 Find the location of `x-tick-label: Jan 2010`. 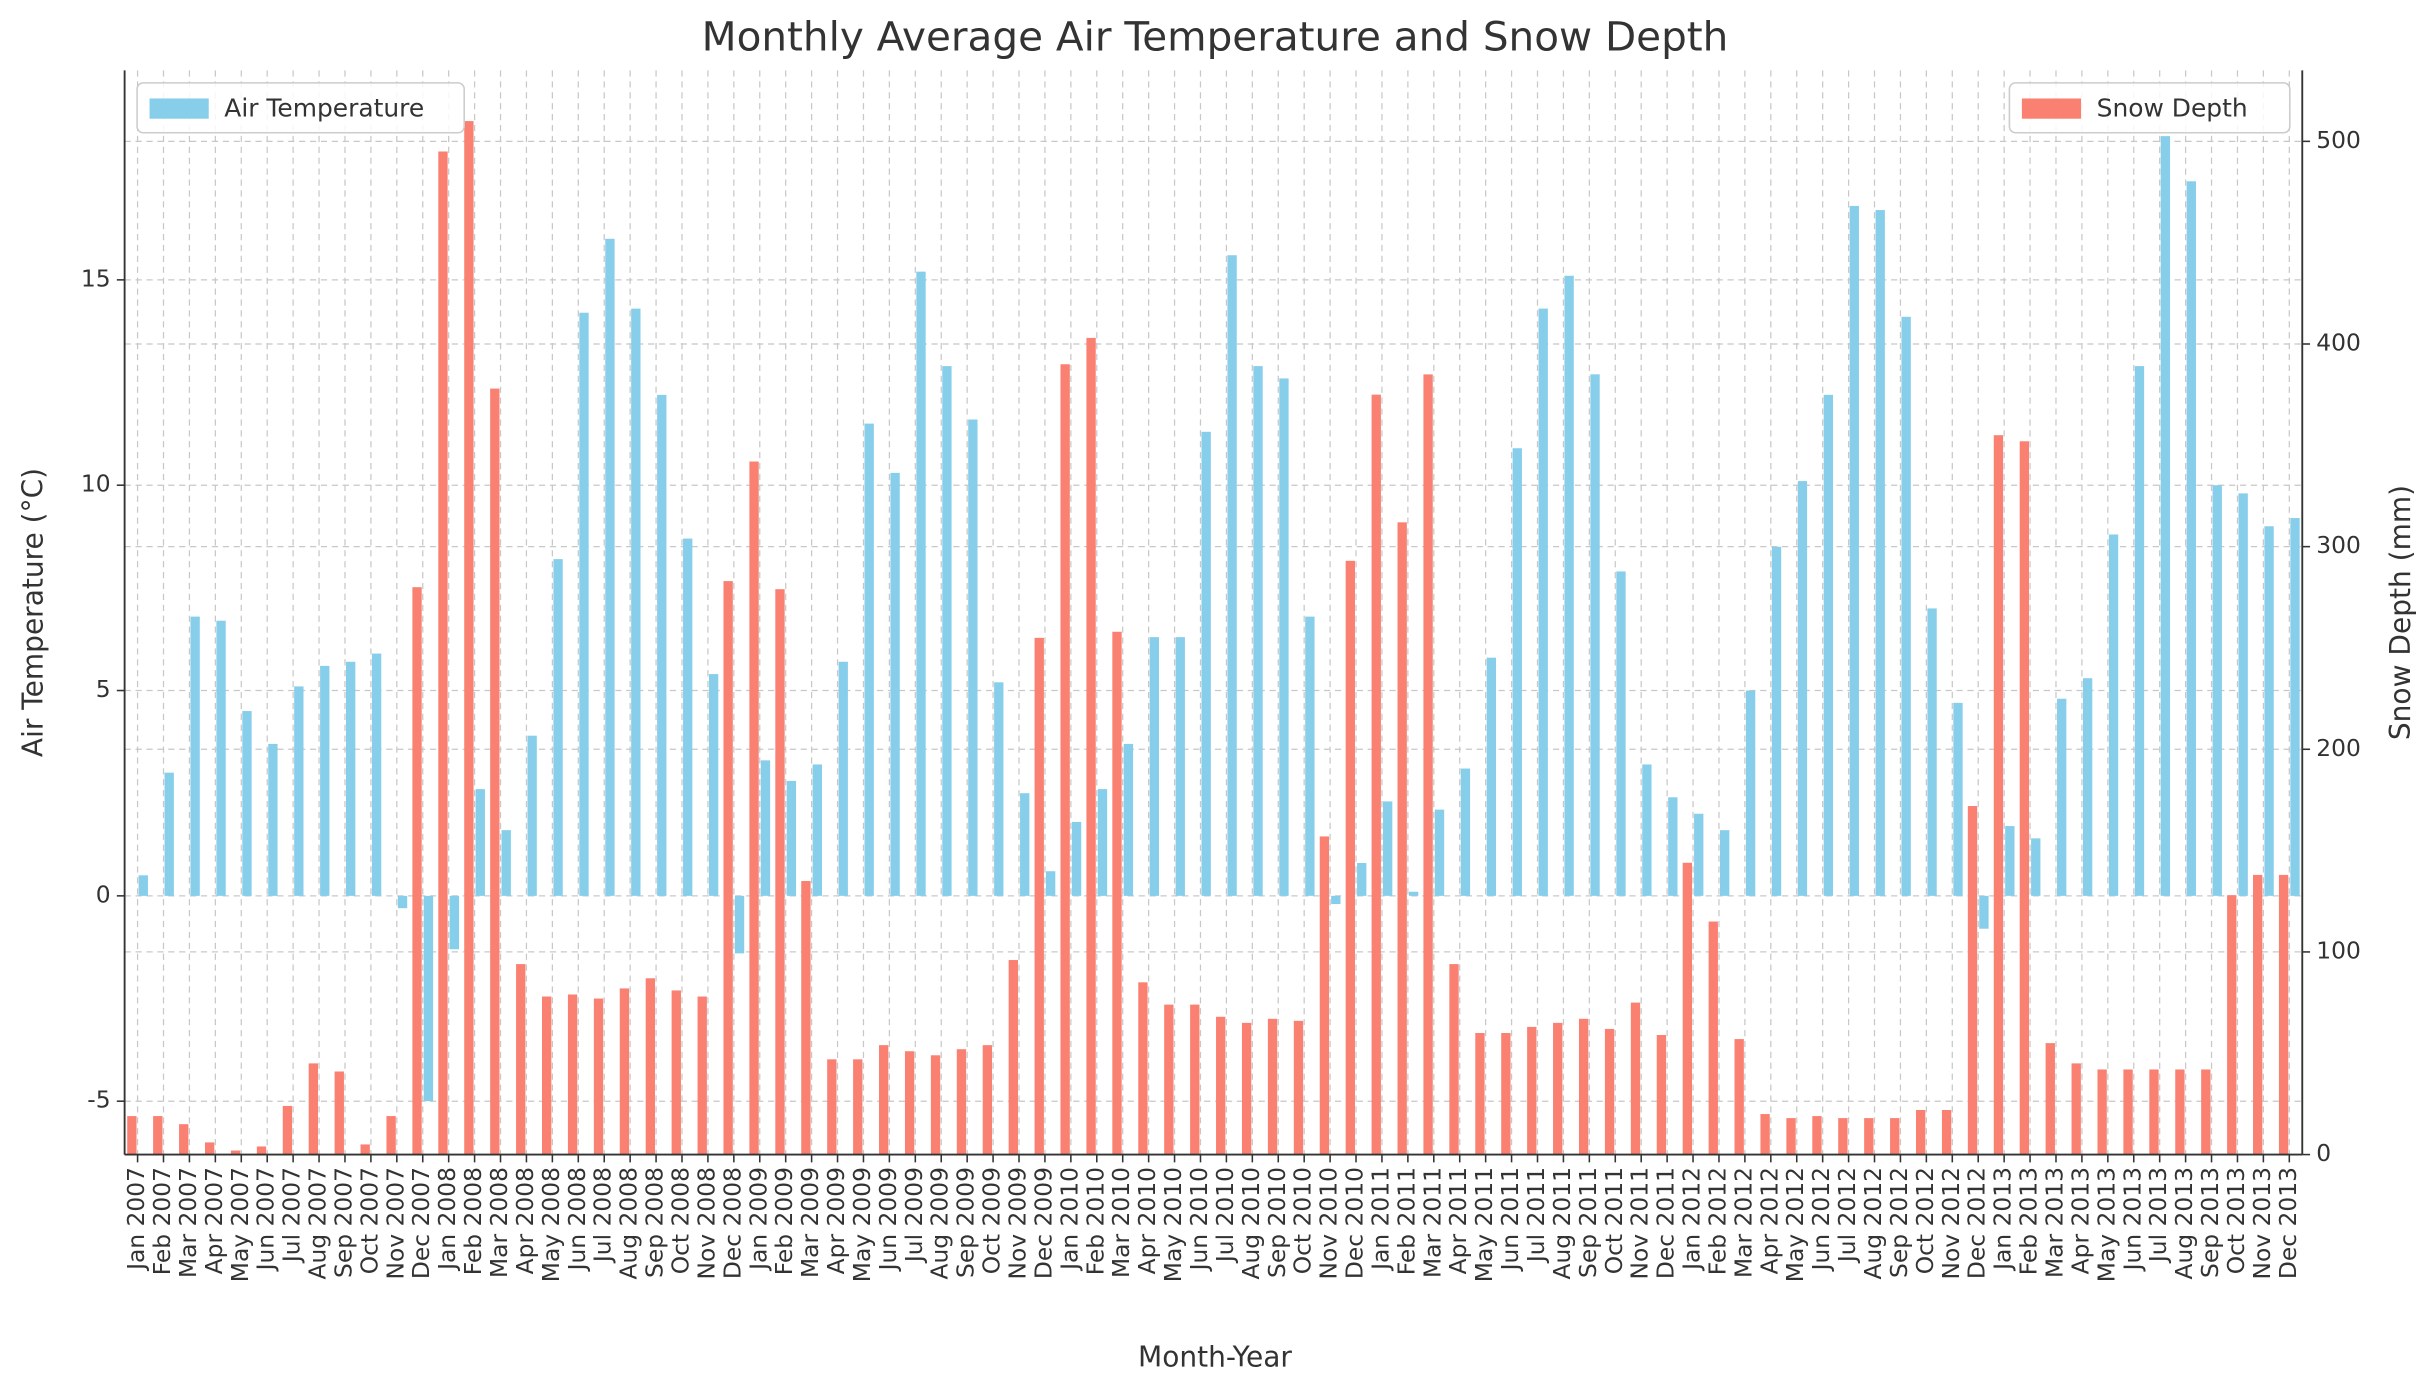

x-tick-label: Jan 2010 is located at coordinates (1069, 1219).